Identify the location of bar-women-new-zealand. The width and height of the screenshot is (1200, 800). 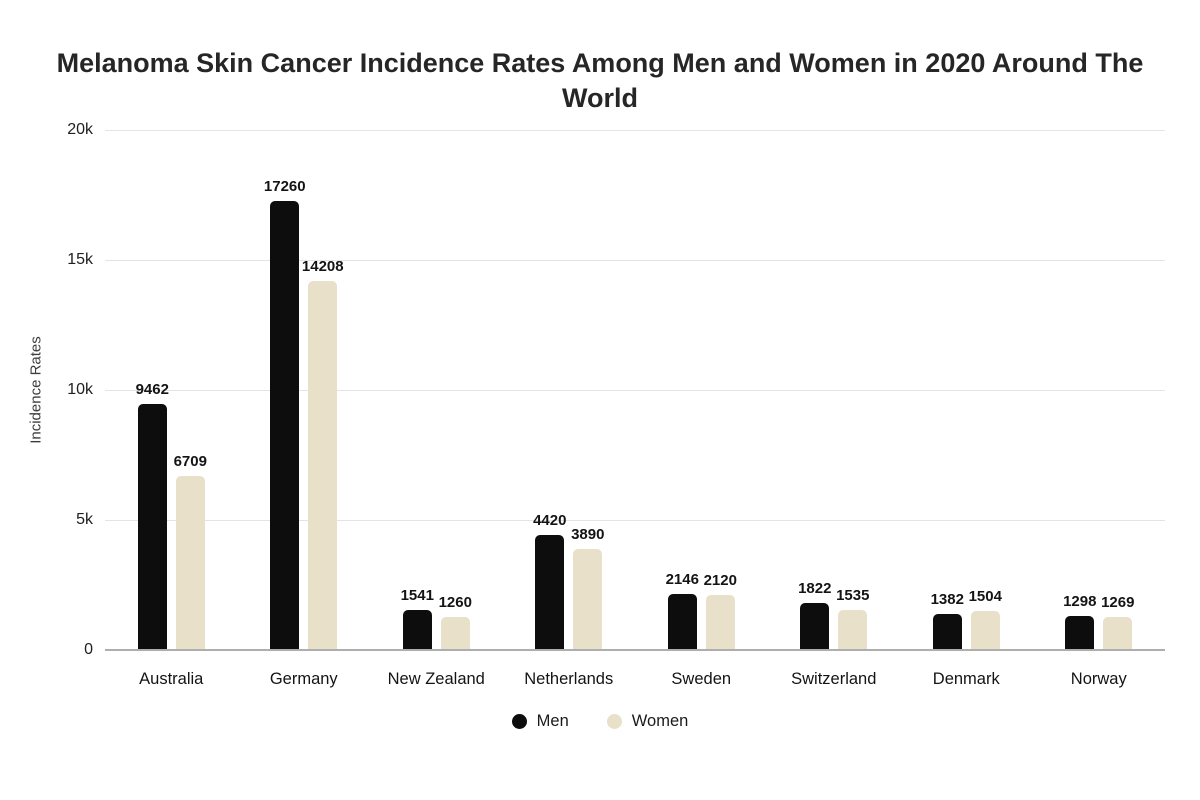
(455, 633).